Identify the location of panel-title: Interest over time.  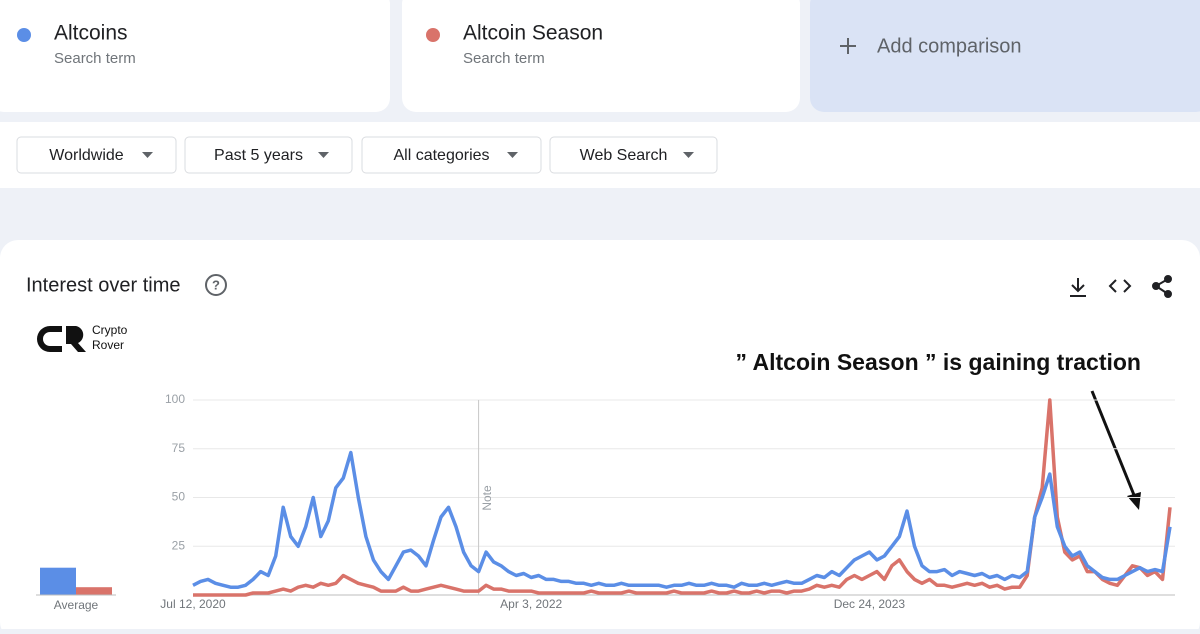
(103, 285).